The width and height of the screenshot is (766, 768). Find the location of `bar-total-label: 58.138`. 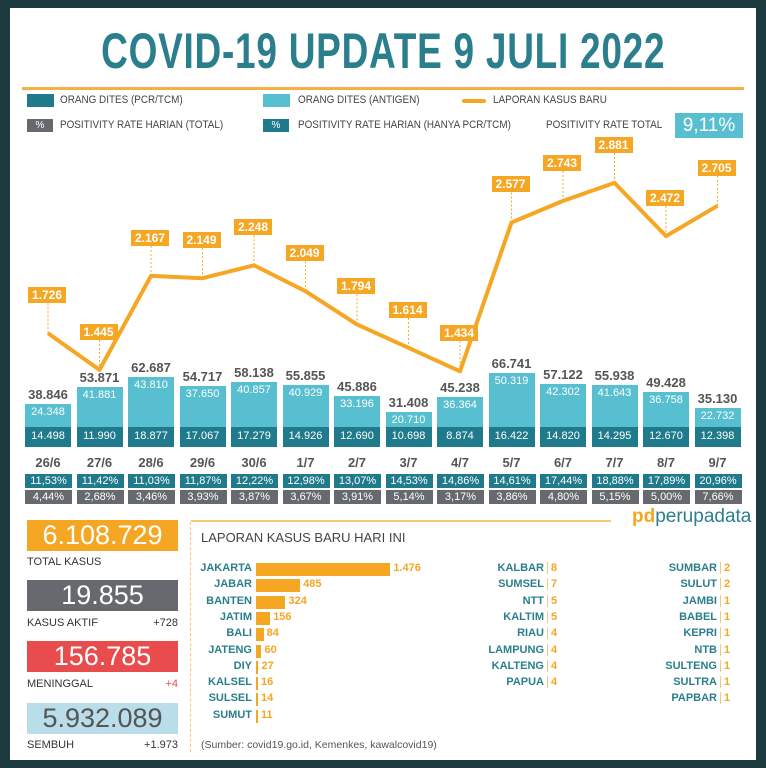

bar-total-label: 58.138 is located at coordinates (254, 373).